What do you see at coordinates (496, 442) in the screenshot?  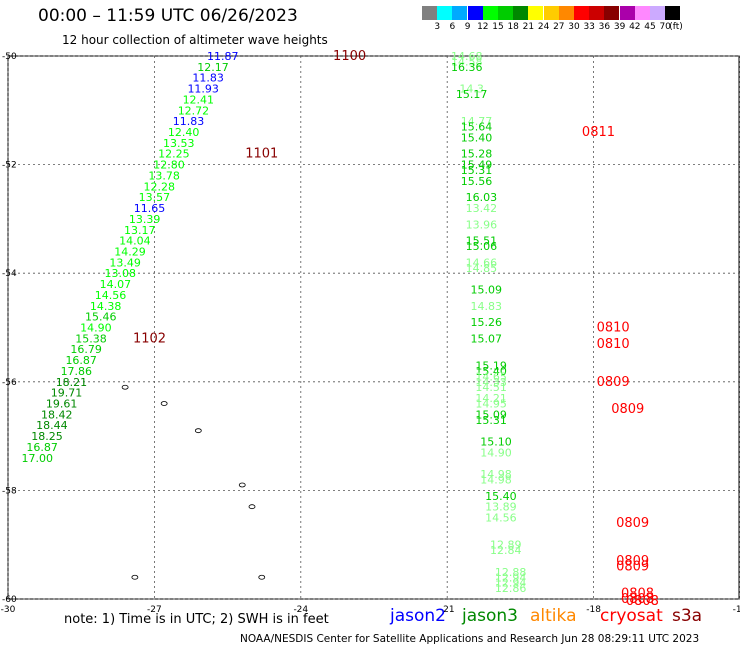 I see `swh-value-label: 15.10` at bounding box center [496, 442].